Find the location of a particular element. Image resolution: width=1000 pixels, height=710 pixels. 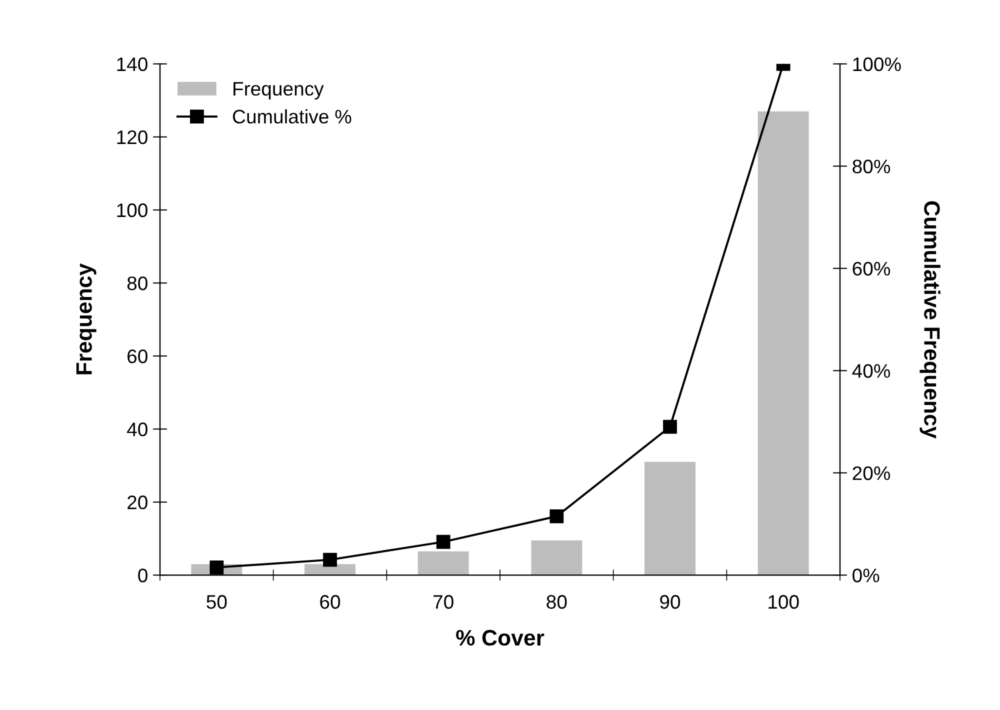

y-tick-label: 120 is located at coordinates (132, 137).